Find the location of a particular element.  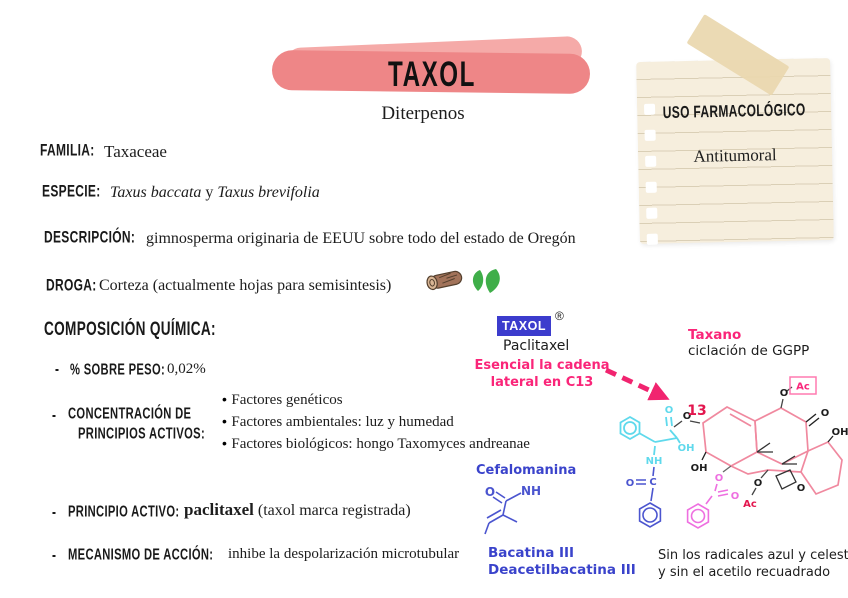

droga-label: DROGA: is located at coordinates (71, 286).